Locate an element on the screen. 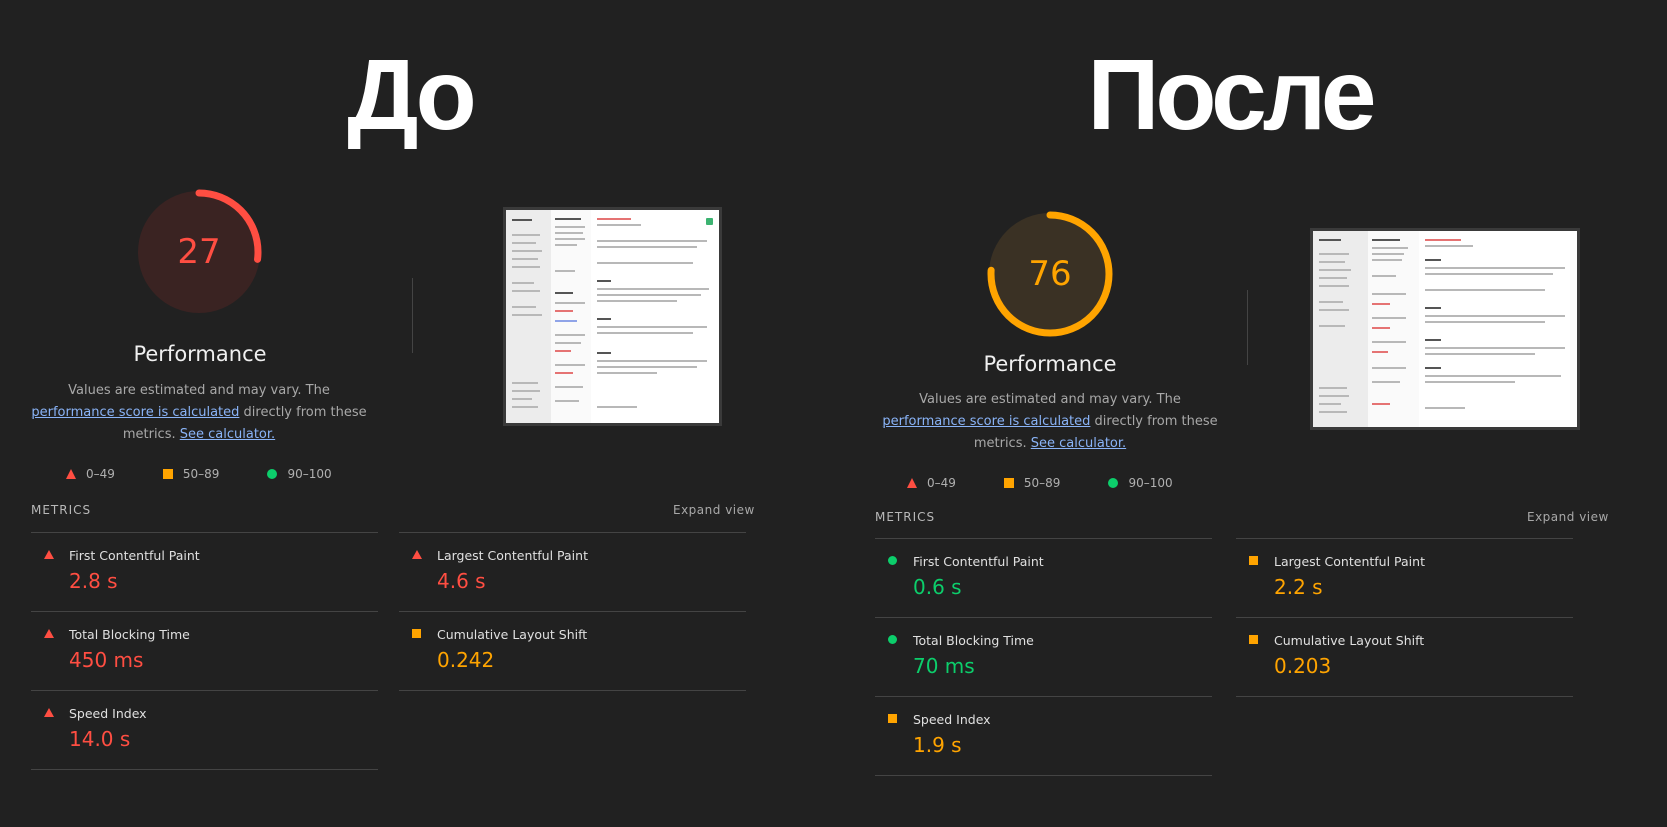  score-gauge: 27 is located at coordinates (199, 252).